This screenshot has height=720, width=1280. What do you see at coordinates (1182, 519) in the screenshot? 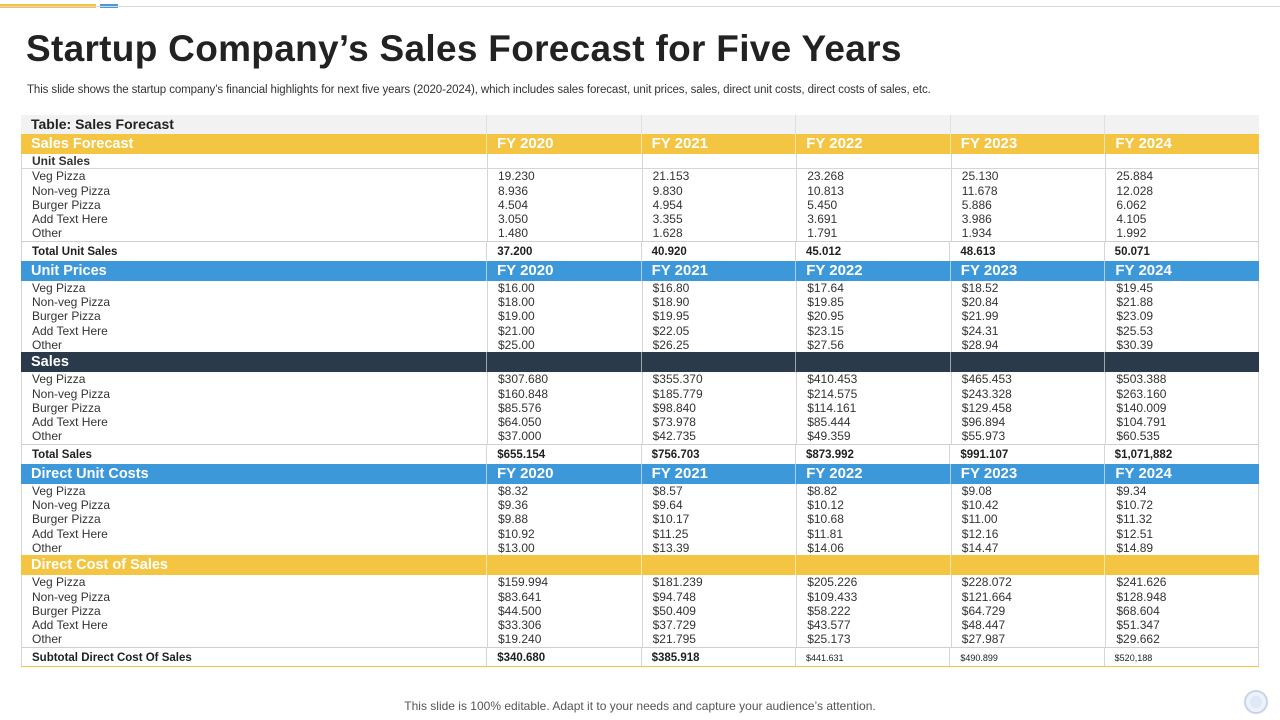
I see `row-value: $11.32` at bounding box center [1182, 519].